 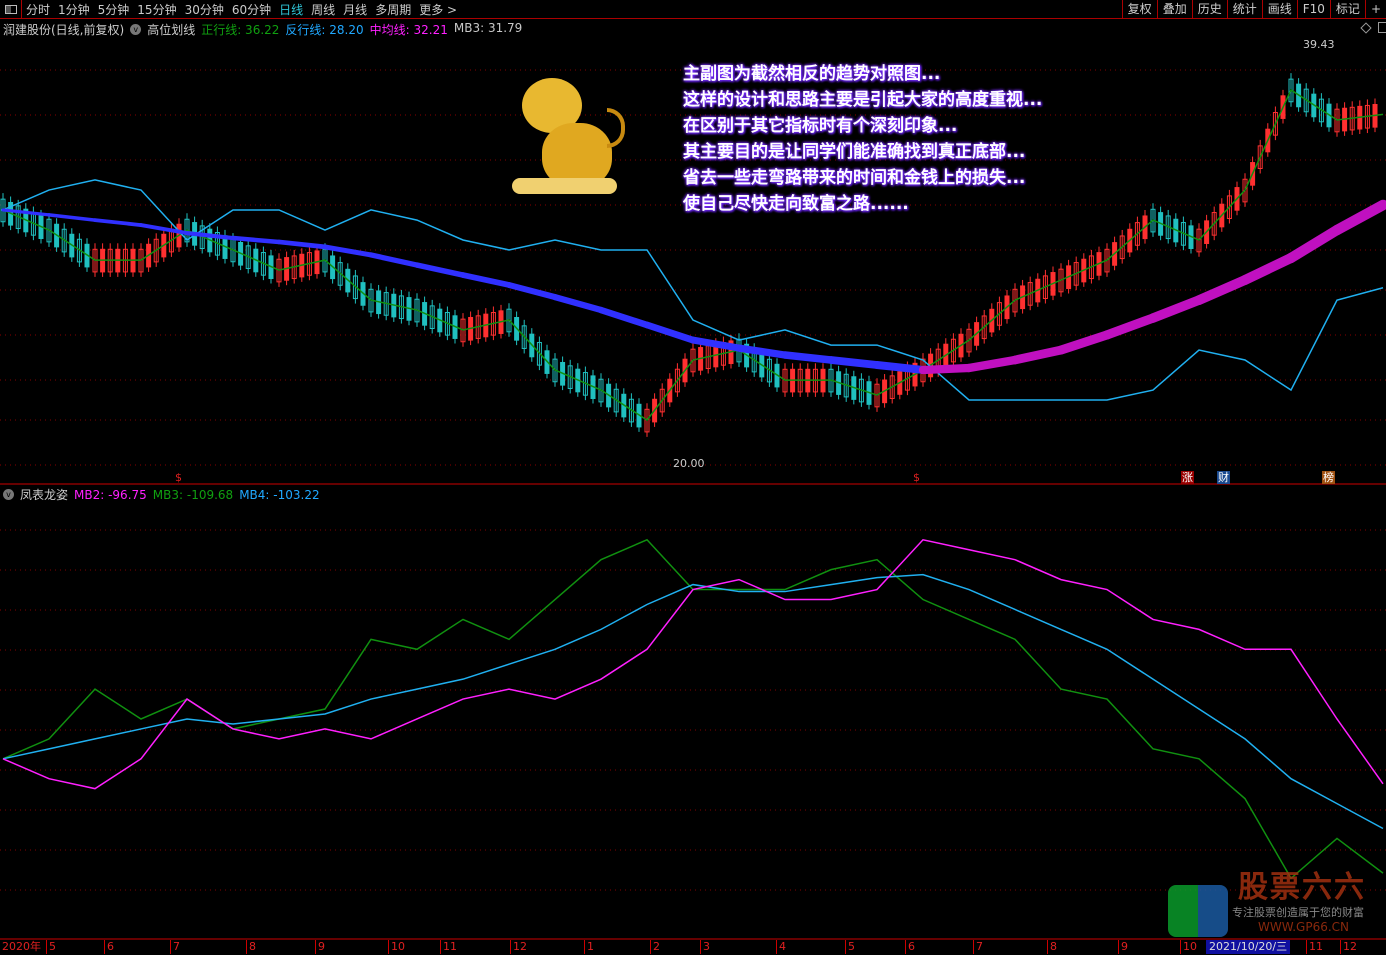 I want to click on tab-period: 60分钟, so click(x=251, y=9).